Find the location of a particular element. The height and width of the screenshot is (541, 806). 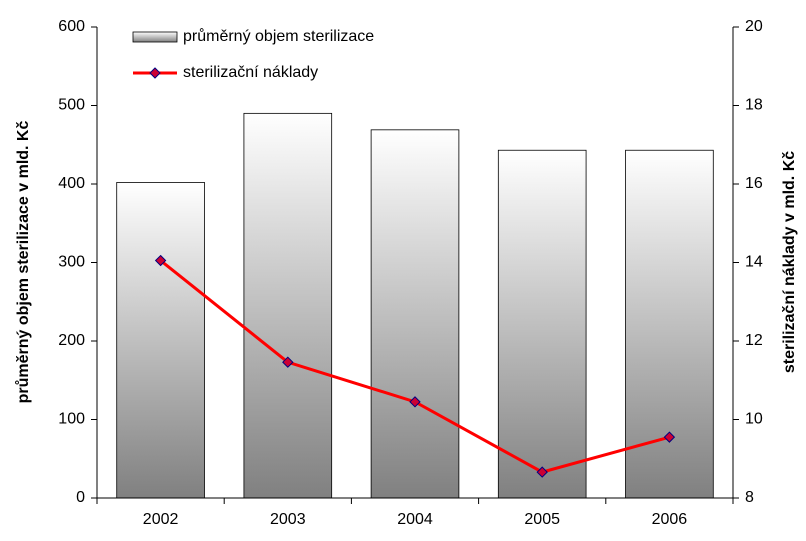

y-tick-label: 0 is located at coordinates (80, 497).